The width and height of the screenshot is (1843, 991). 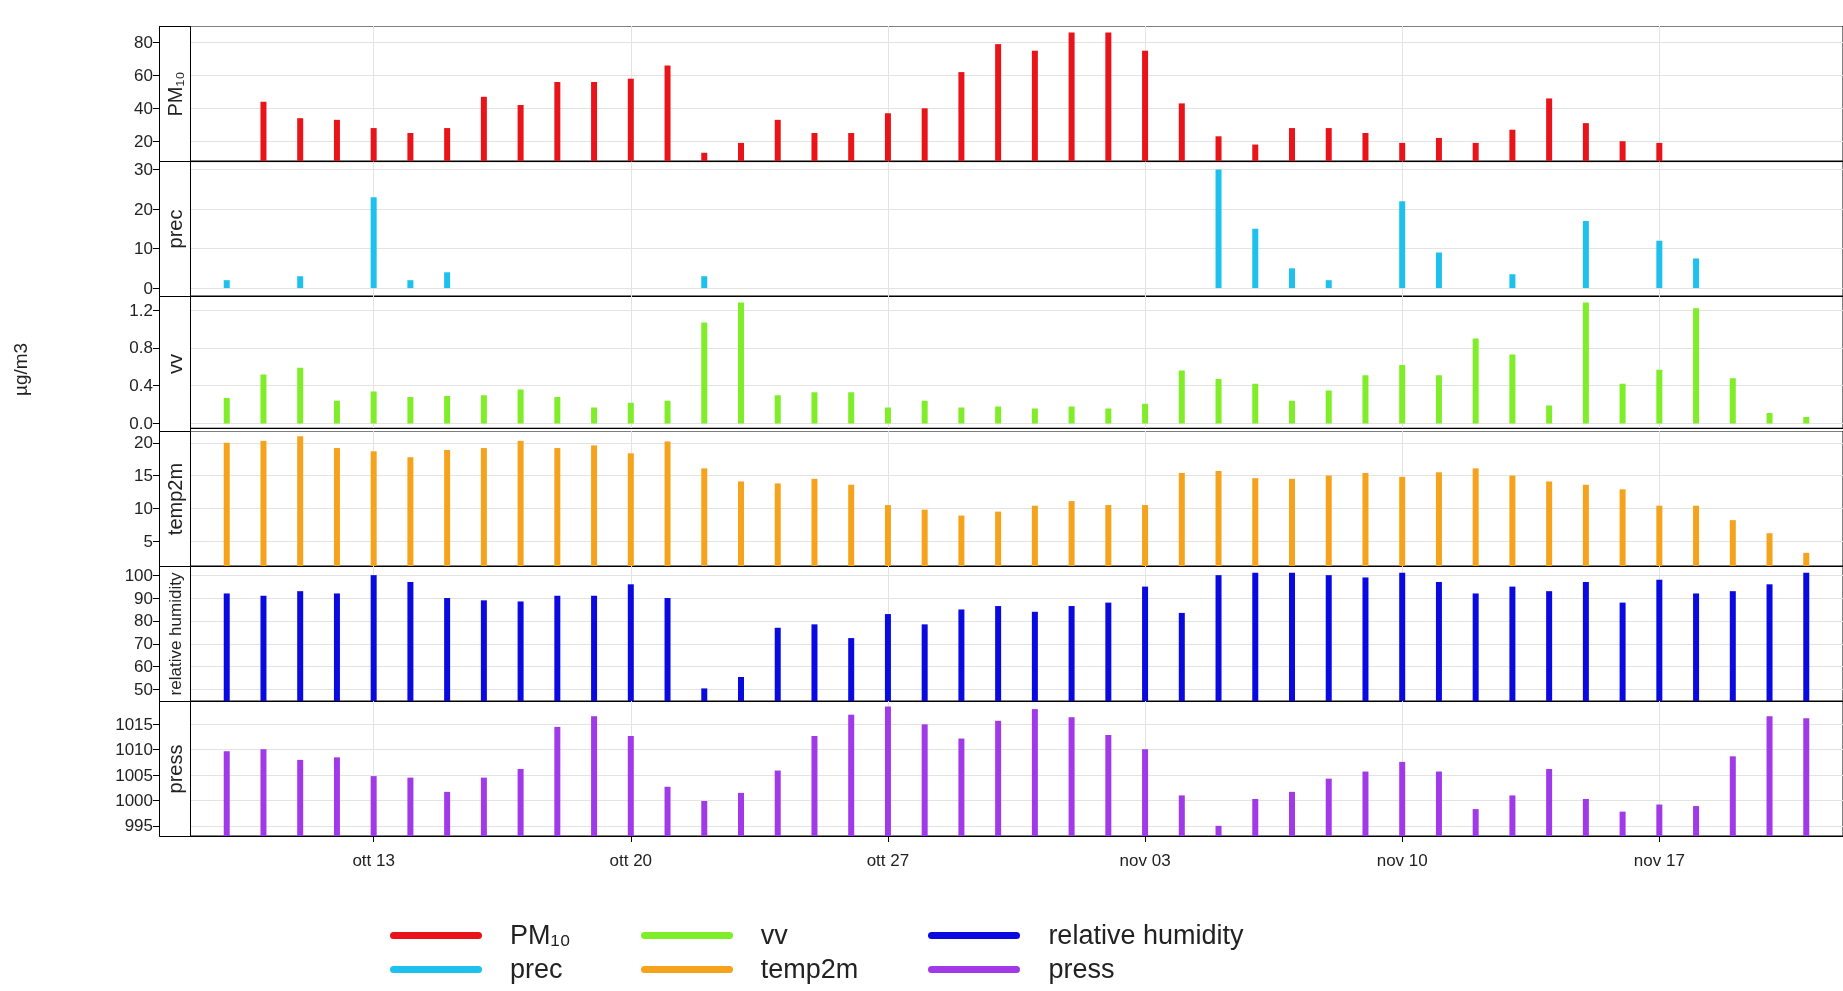 What do you see at coordinates (774, 935) in the screenshot?
I see `legend-label: vv` at bounding box center [774, 935].